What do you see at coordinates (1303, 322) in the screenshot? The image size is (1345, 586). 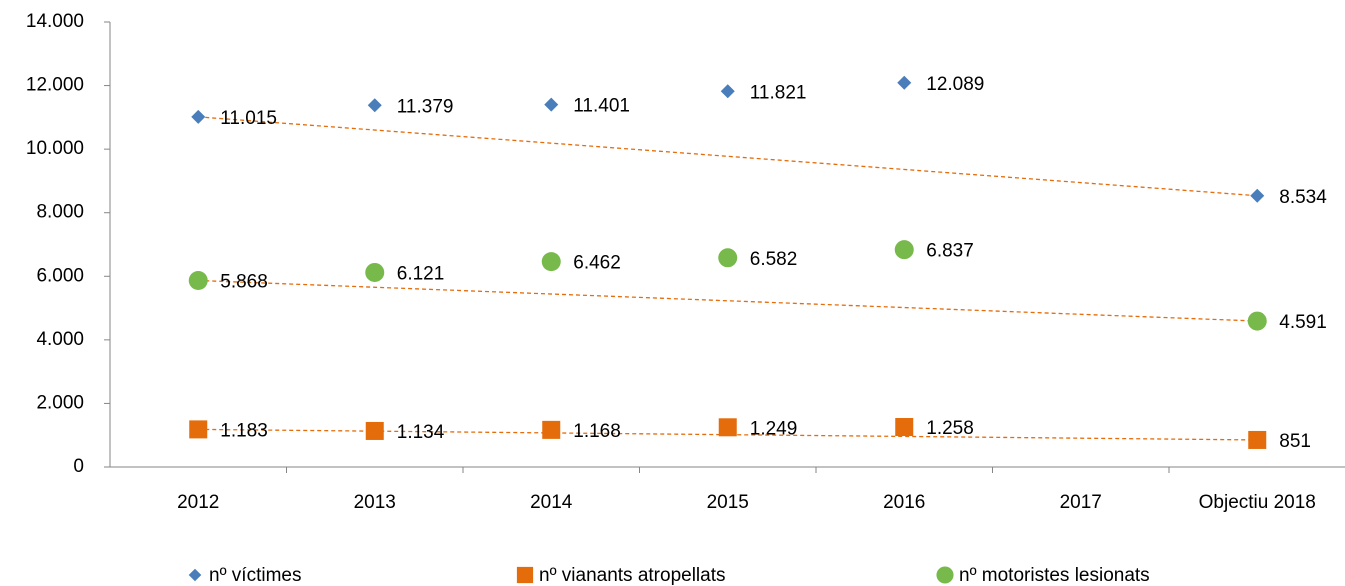 I see `data-label: 4.591` at bounding box center [1303, 322].